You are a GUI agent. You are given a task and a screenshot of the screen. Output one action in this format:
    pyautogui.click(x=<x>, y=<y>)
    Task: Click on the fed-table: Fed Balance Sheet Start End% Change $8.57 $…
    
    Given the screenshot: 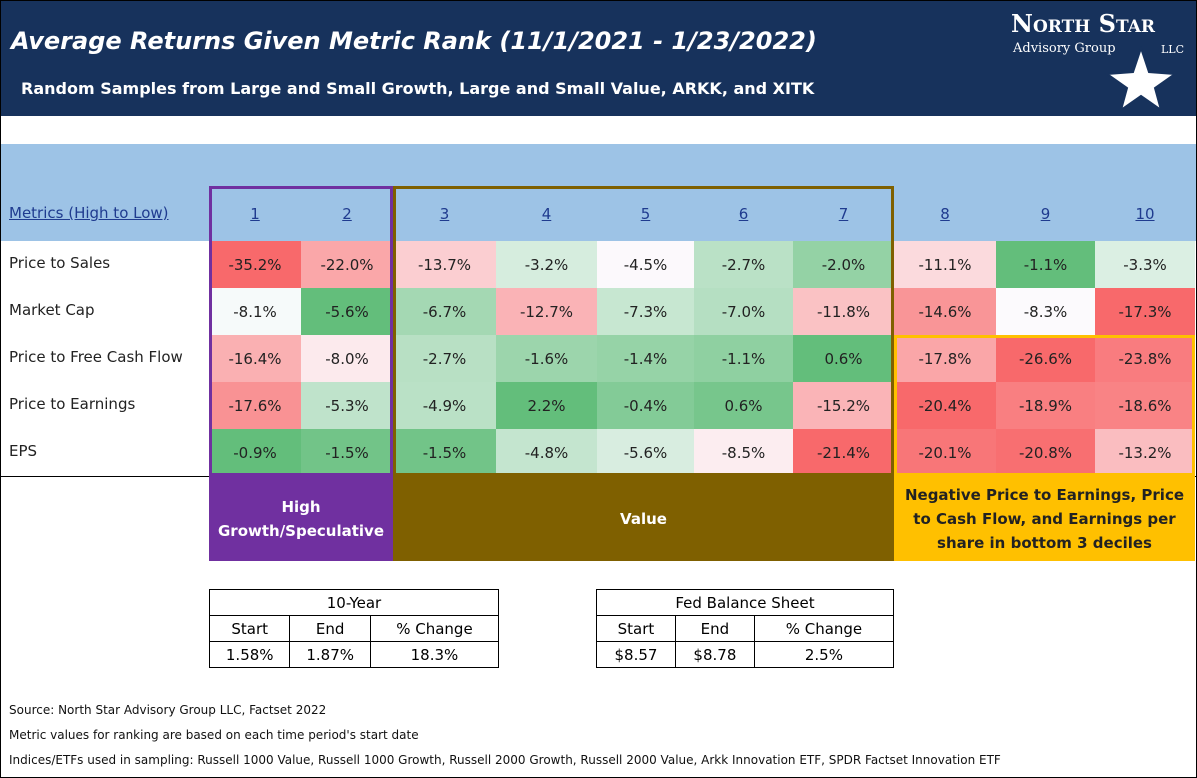 What is the action you would take?
    pyautogui.click(x=745, y=628)
    